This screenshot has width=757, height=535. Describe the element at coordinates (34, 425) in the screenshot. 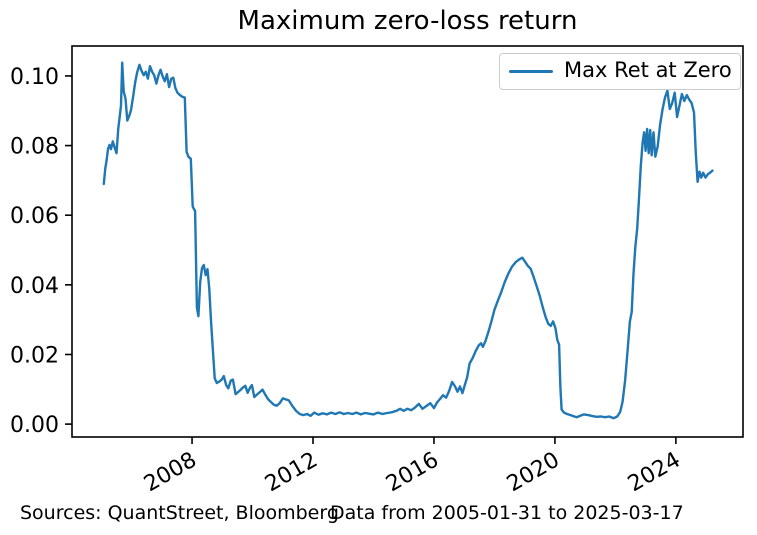

I see `y-tick-label: 0.00` at that location.